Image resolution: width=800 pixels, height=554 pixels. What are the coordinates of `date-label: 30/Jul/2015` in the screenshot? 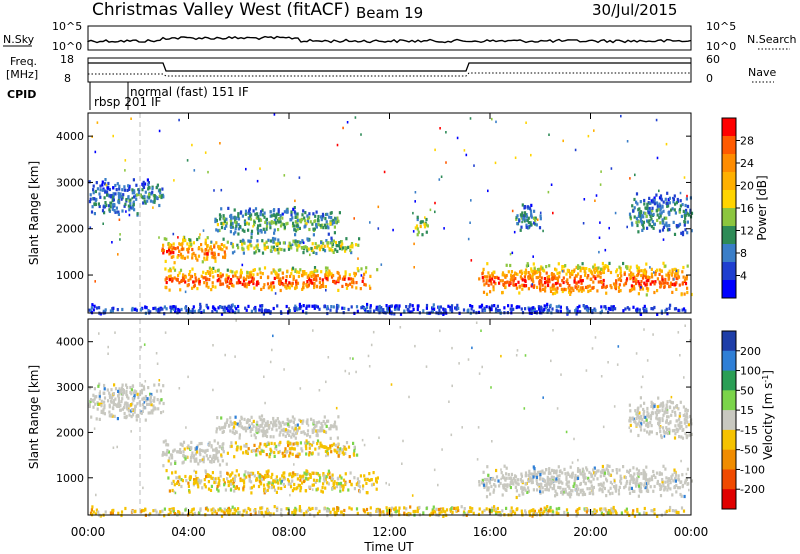 It's located at (634, 10).